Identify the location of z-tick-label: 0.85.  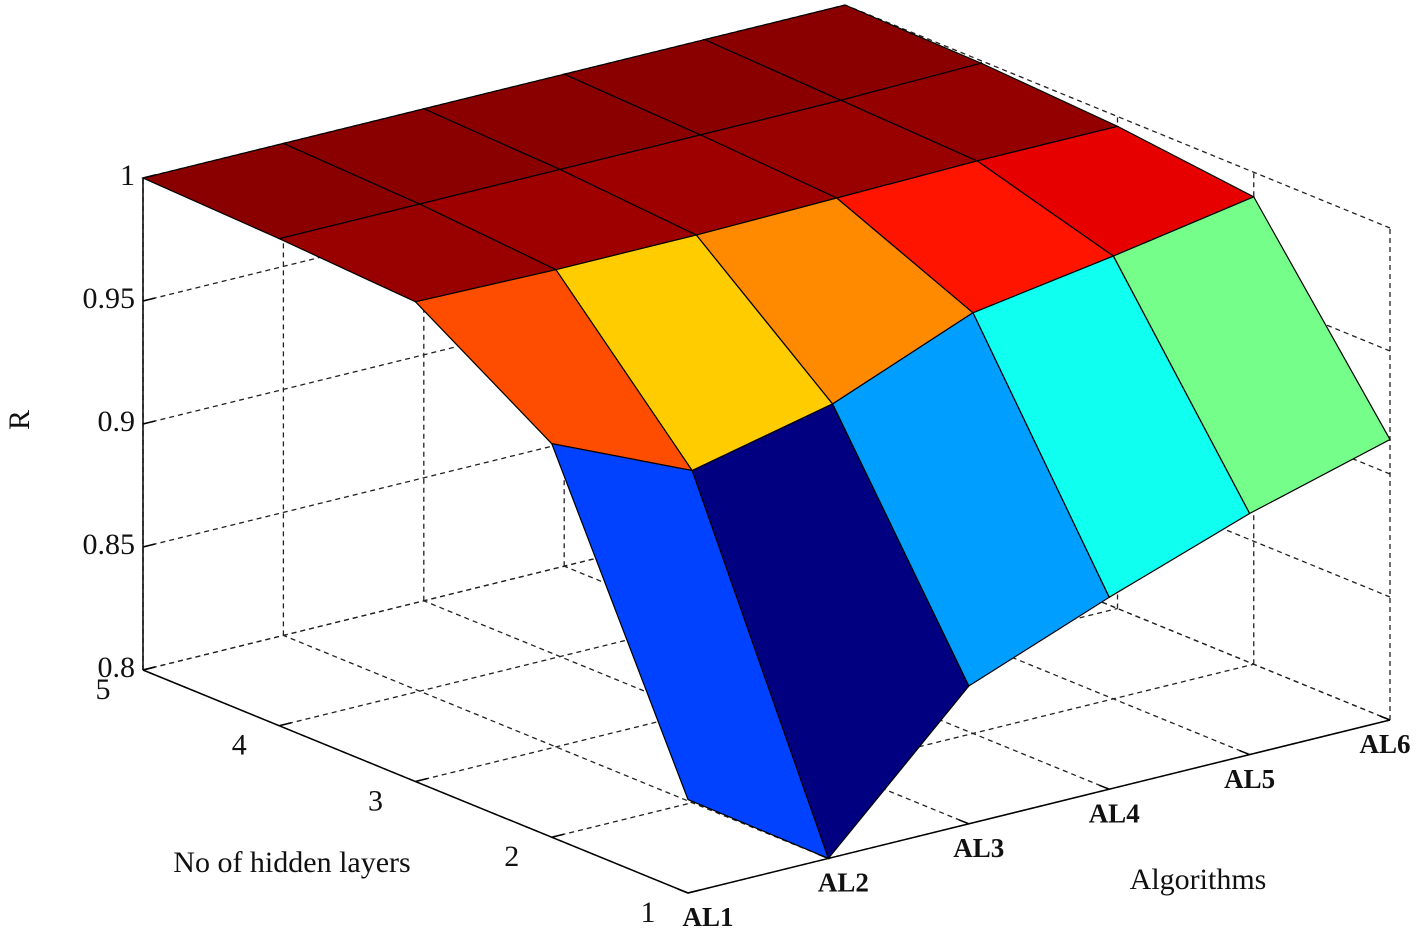
(109, 544).